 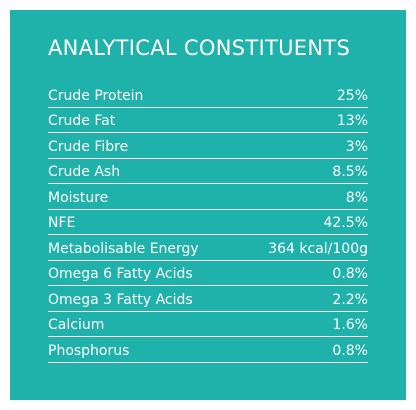 What do you see at coordinates (356, 146) in the screenshot?
I see `row-value: 3%` at bounding box center [356, 146].